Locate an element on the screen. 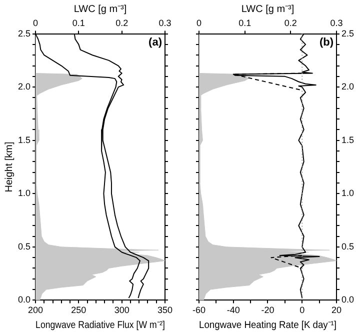 The image size is (358, 334). x-tick-label: -20 is located at coordinates (267, 310).